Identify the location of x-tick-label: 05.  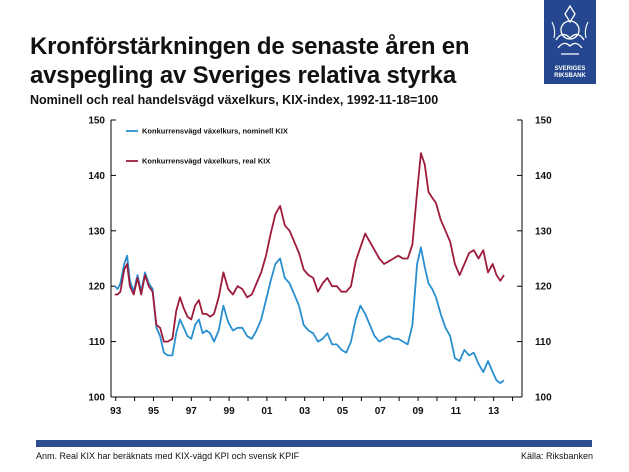
(343, 411).